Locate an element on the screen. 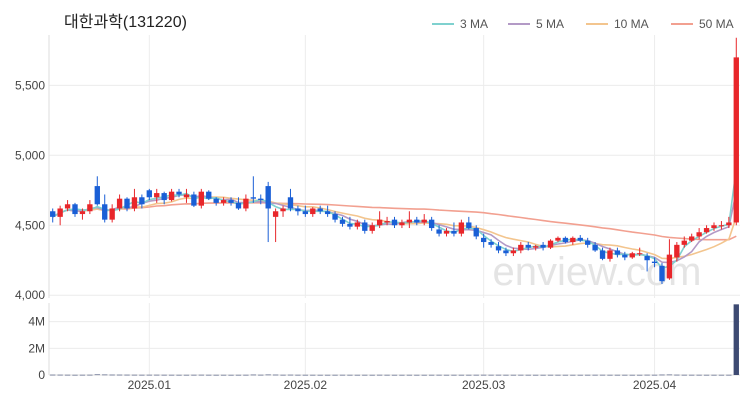 The width and height of the screenshot is (750, 405). watermark-text: enview.com is located at coordinates (597, 272).